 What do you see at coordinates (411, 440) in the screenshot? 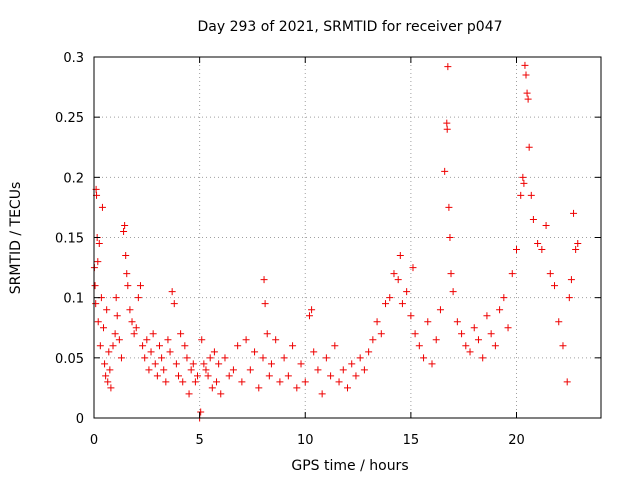
I see `x-tick-label: 15` at bounding box center [411, 440].